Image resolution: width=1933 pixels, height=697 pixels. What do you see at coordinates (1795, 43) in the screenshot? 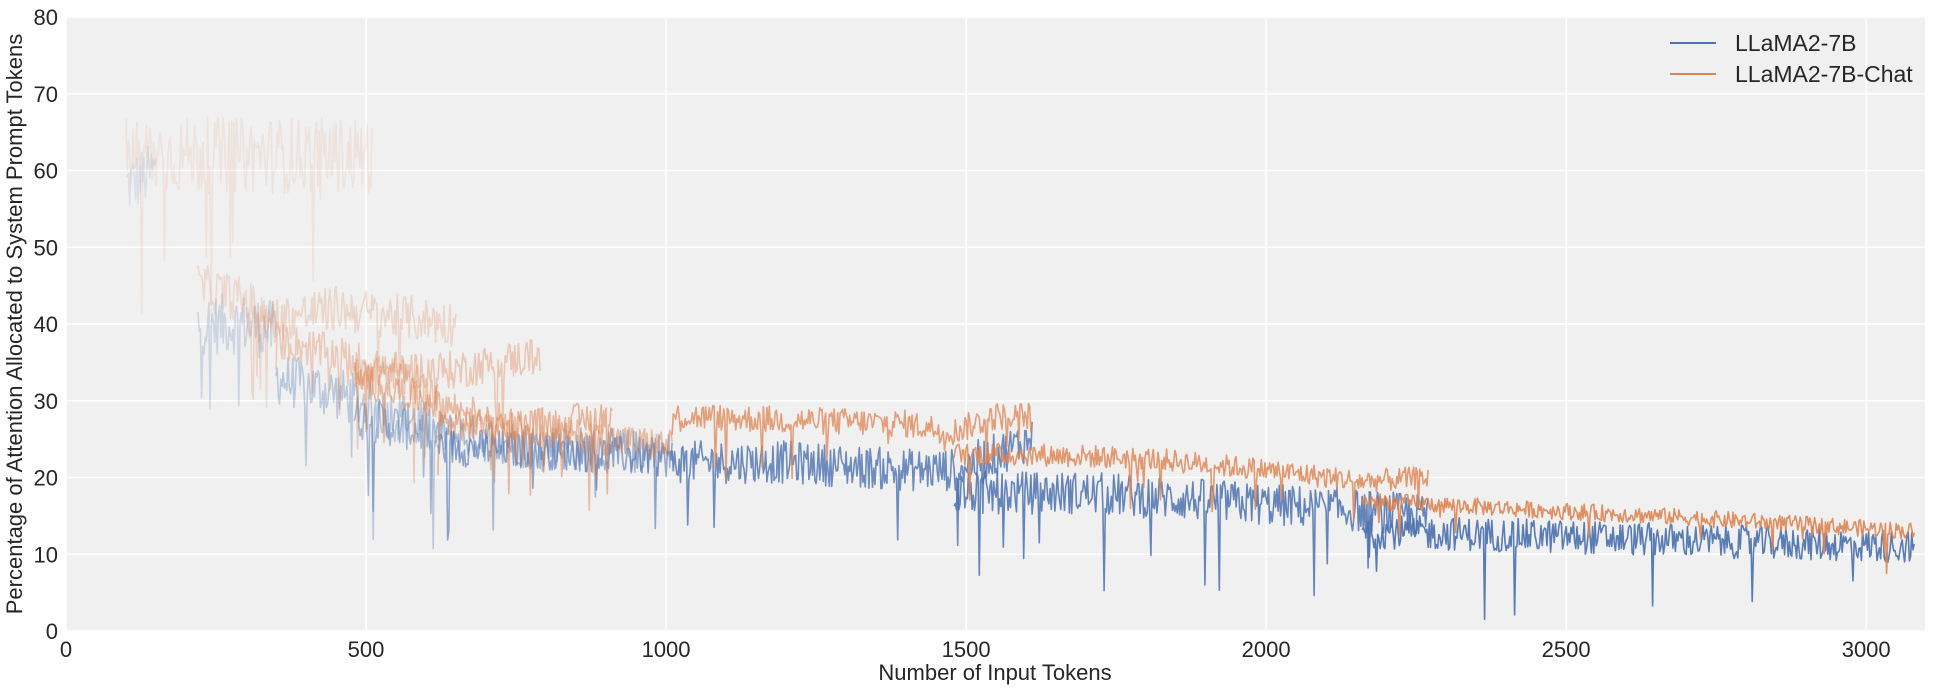
I see `legend-label-llama2-7b: LLaMA2-7B` at bounding box center [1795, 43].